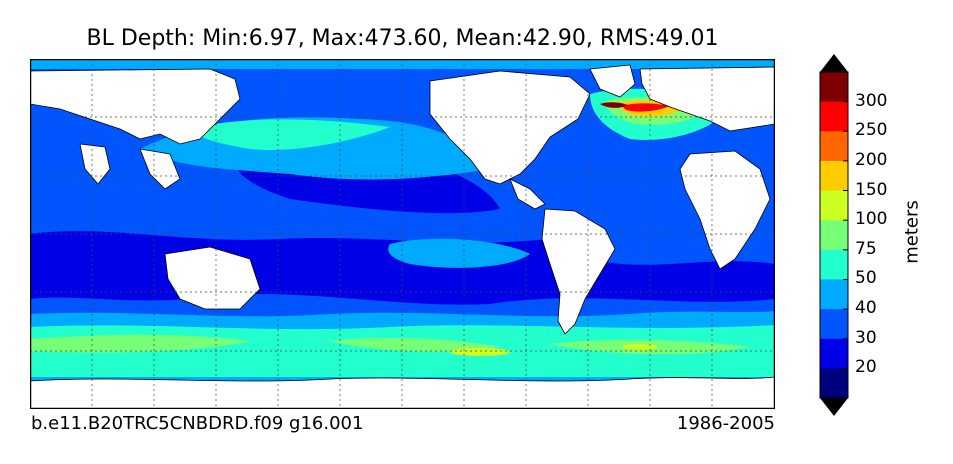  I want to click on colorbar, so click(834, 235).